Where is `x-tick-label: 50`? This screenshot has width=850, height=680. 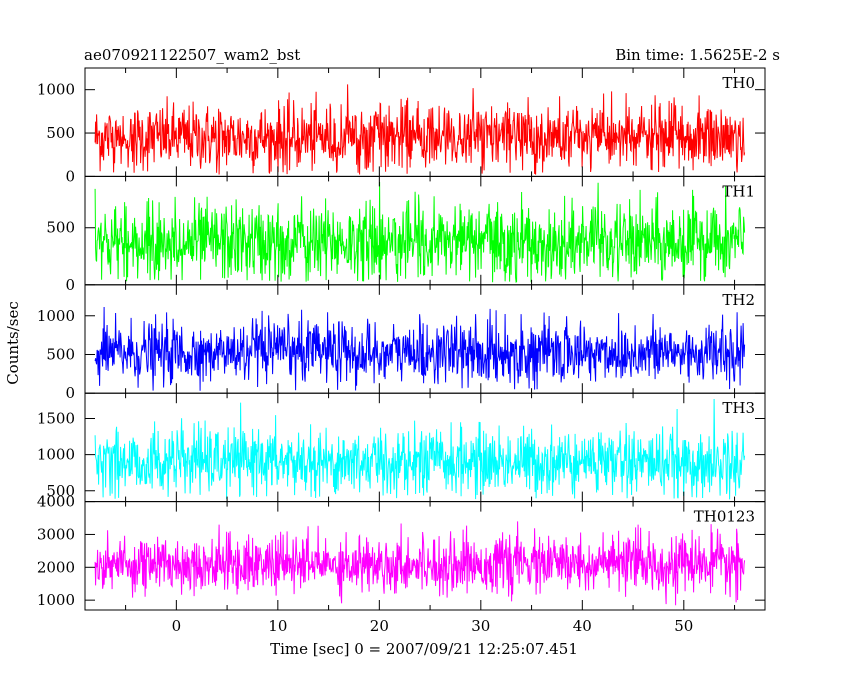 x-tick-label: 50 is located at coordinates (683, 626).